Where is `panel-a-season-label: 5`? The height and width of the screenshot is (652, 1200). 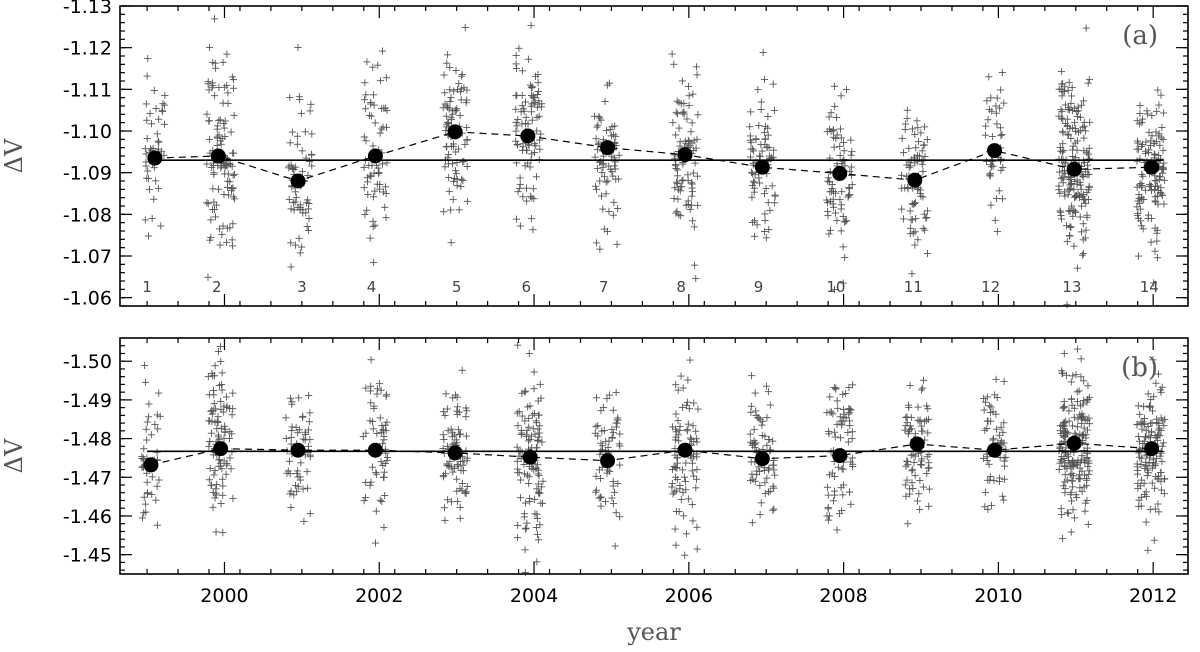
panel-a-season-label: 5 is located at coordinates (457, 287).